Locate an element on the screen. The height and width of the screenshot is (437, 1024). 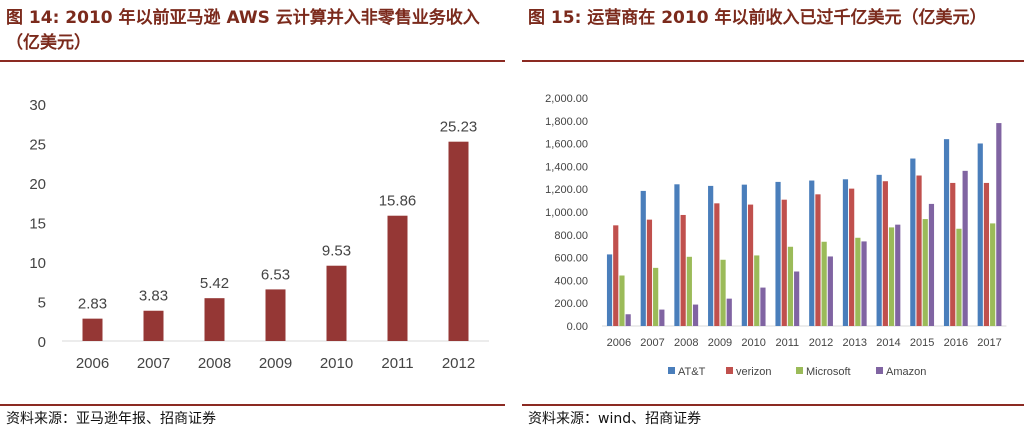
y-tick-label: 0.00 is located at coordinates (577, 327).